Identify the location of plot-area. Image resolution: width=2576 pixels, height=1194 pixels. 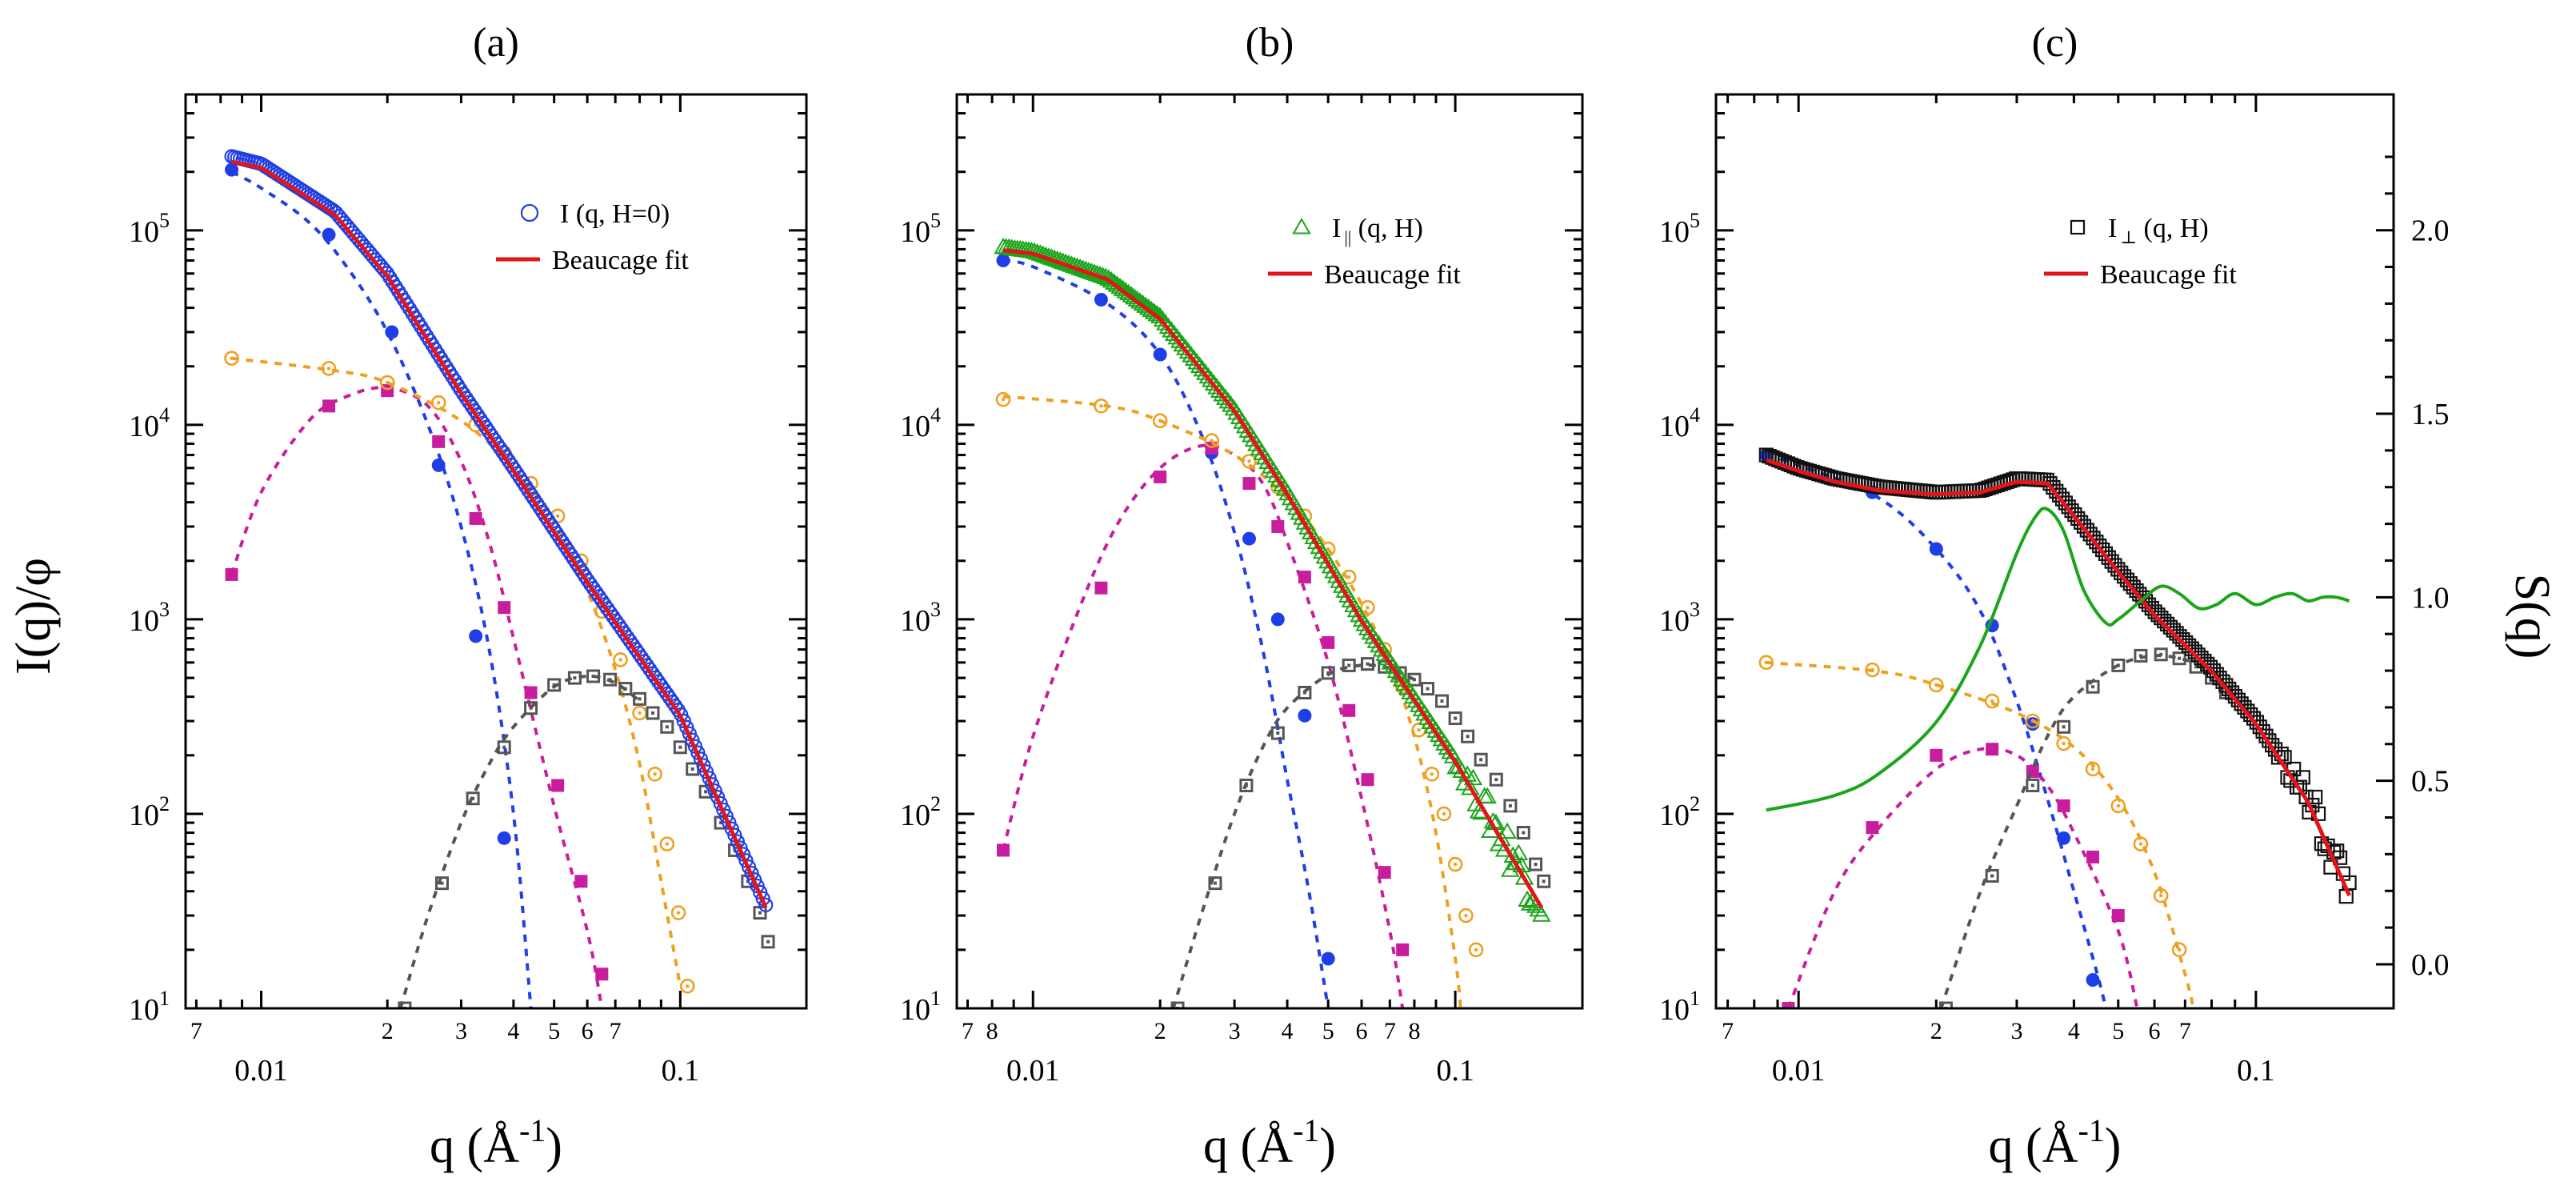
(2057, 727).